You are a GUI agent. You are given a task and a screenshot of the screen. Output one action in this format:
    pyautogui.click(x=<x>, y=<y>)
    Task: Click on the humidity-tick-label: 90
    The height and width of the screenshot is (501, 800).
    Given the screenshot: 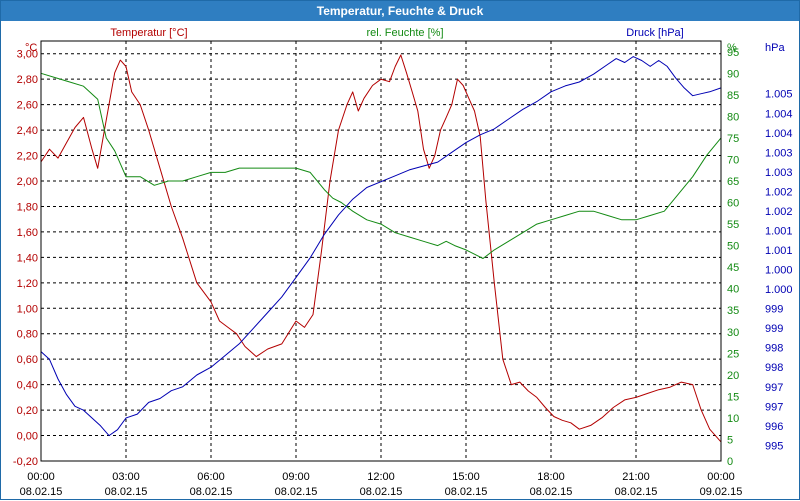 What is the action you would take?
    pyautogui.click(x=733, y=74)
    